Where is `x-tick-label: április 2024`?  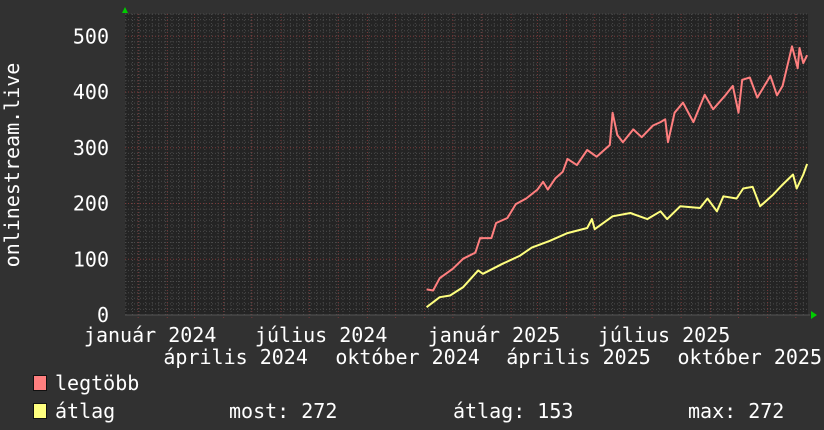 x-tick-label: április 2024 is located at coordinates (235, 356).